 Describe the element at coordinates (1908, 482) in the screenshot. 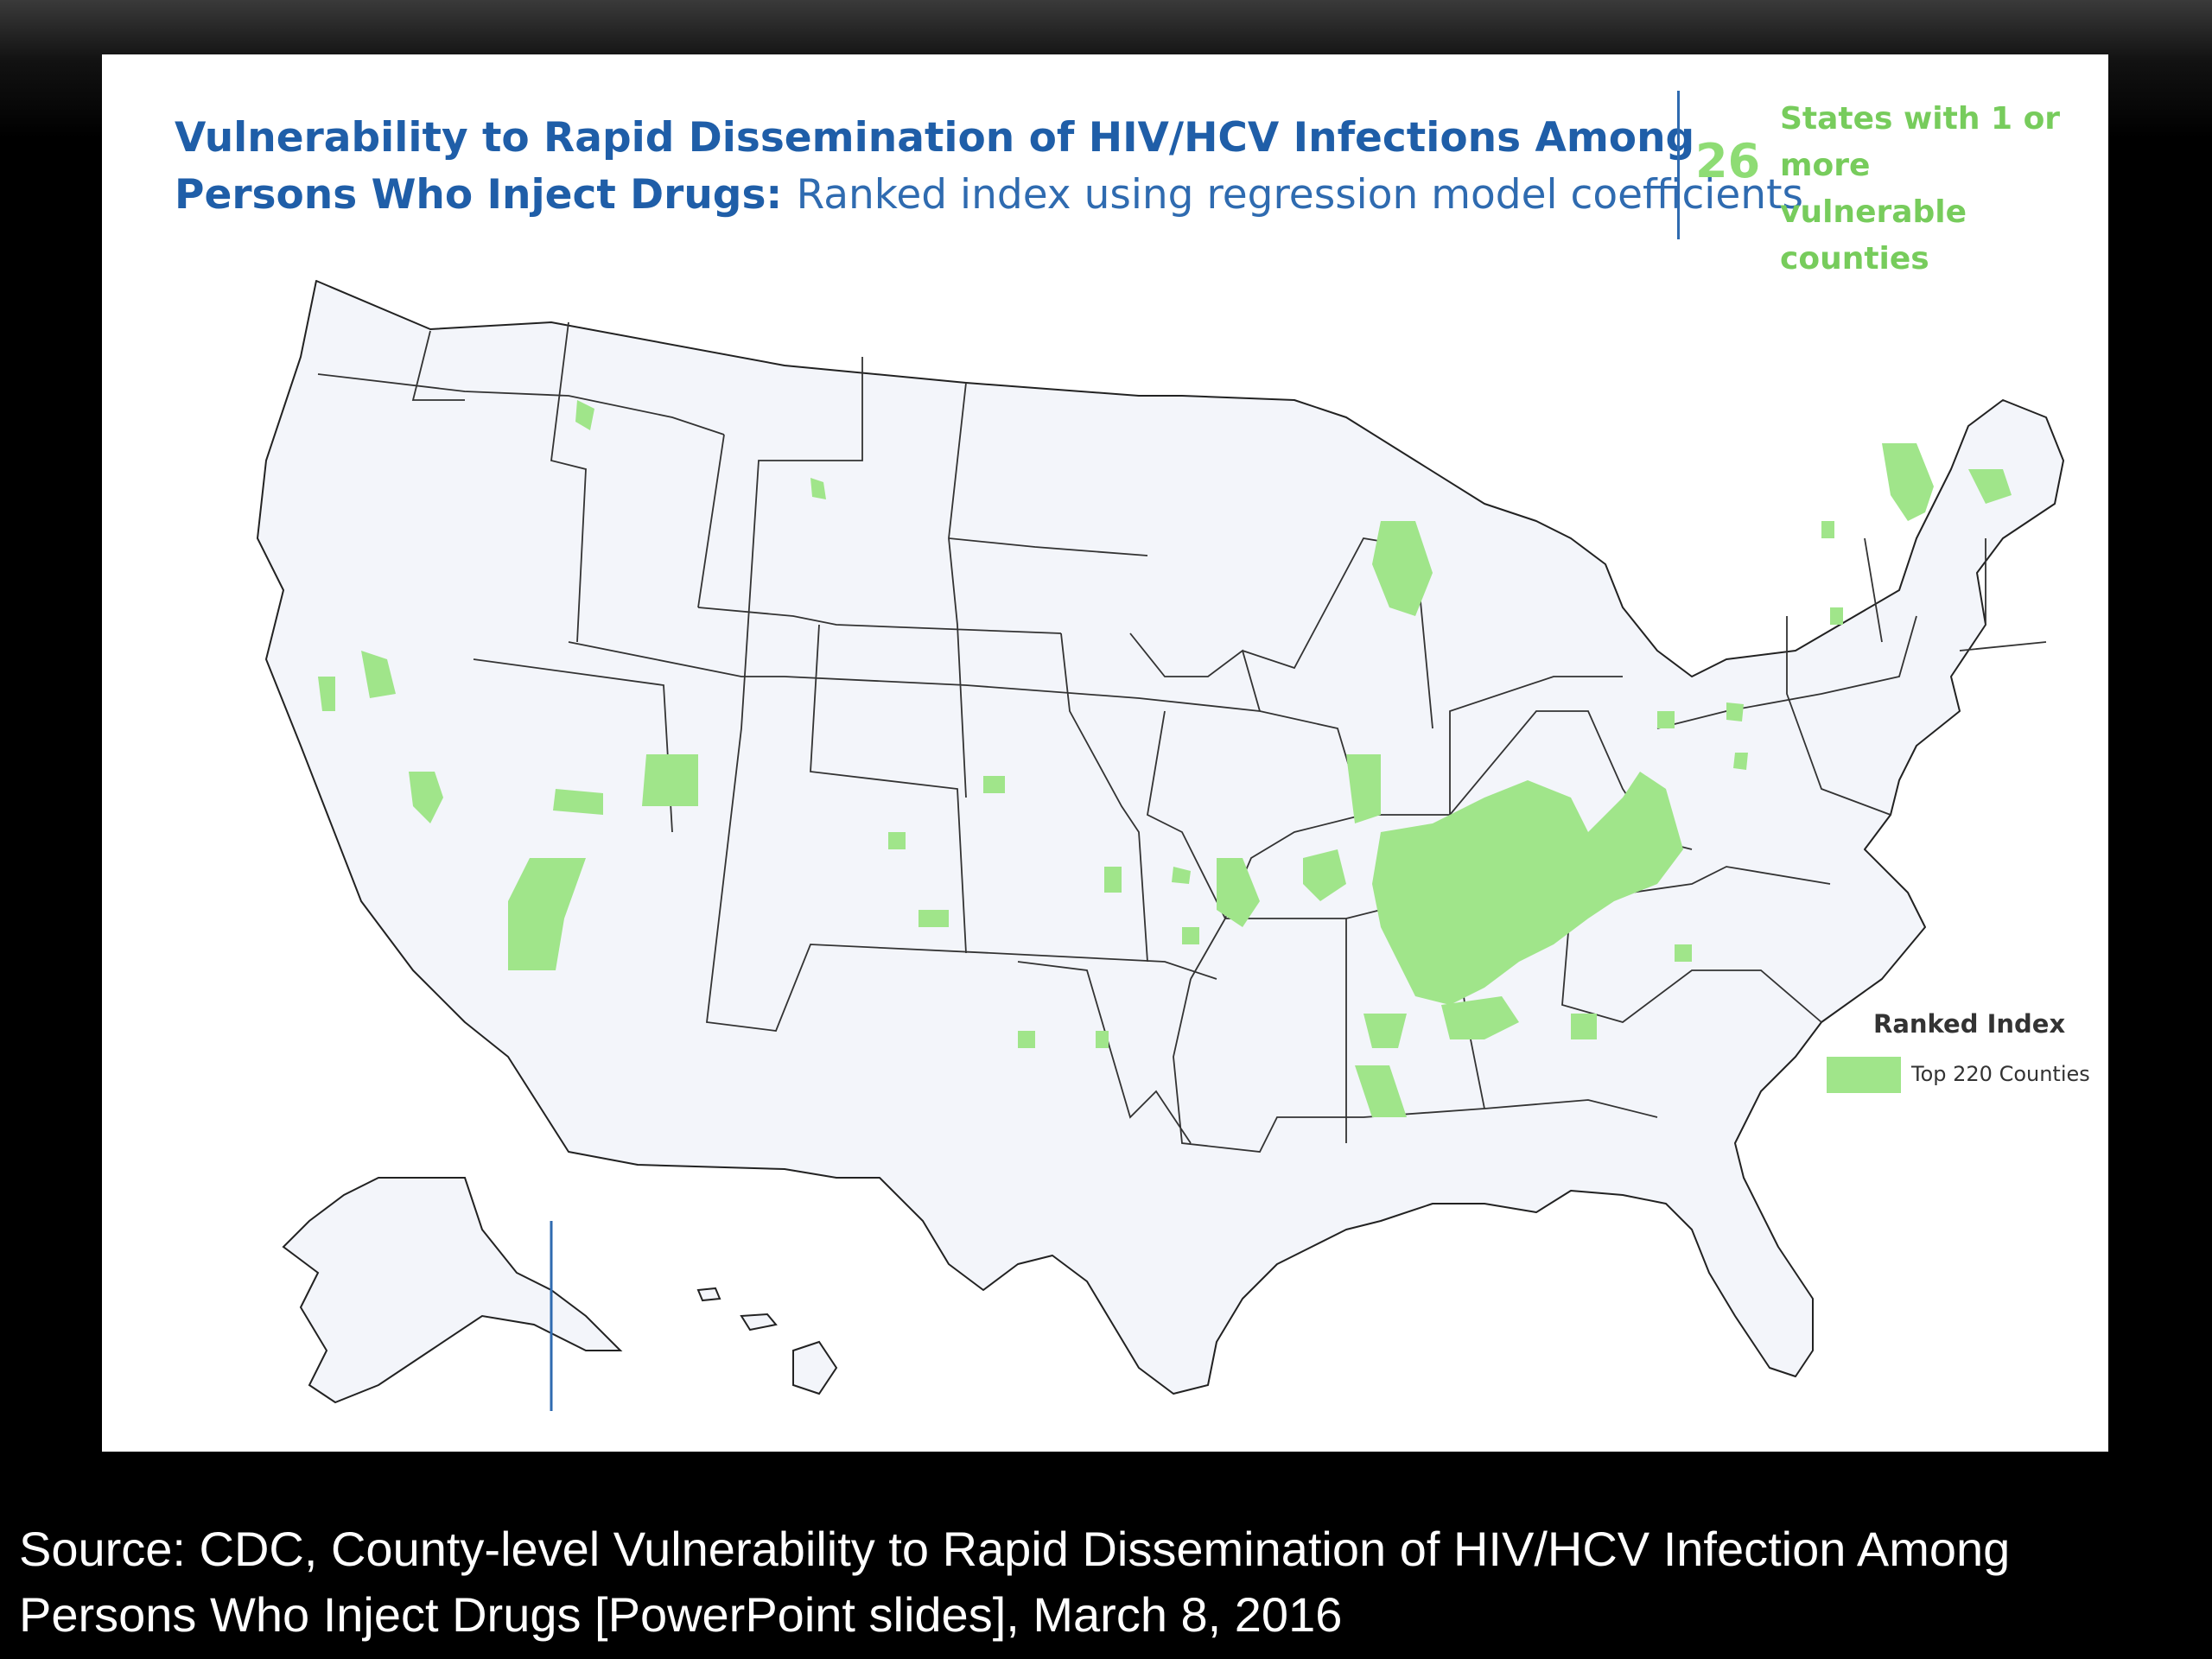

I see `county-cluster-maine` at that location.